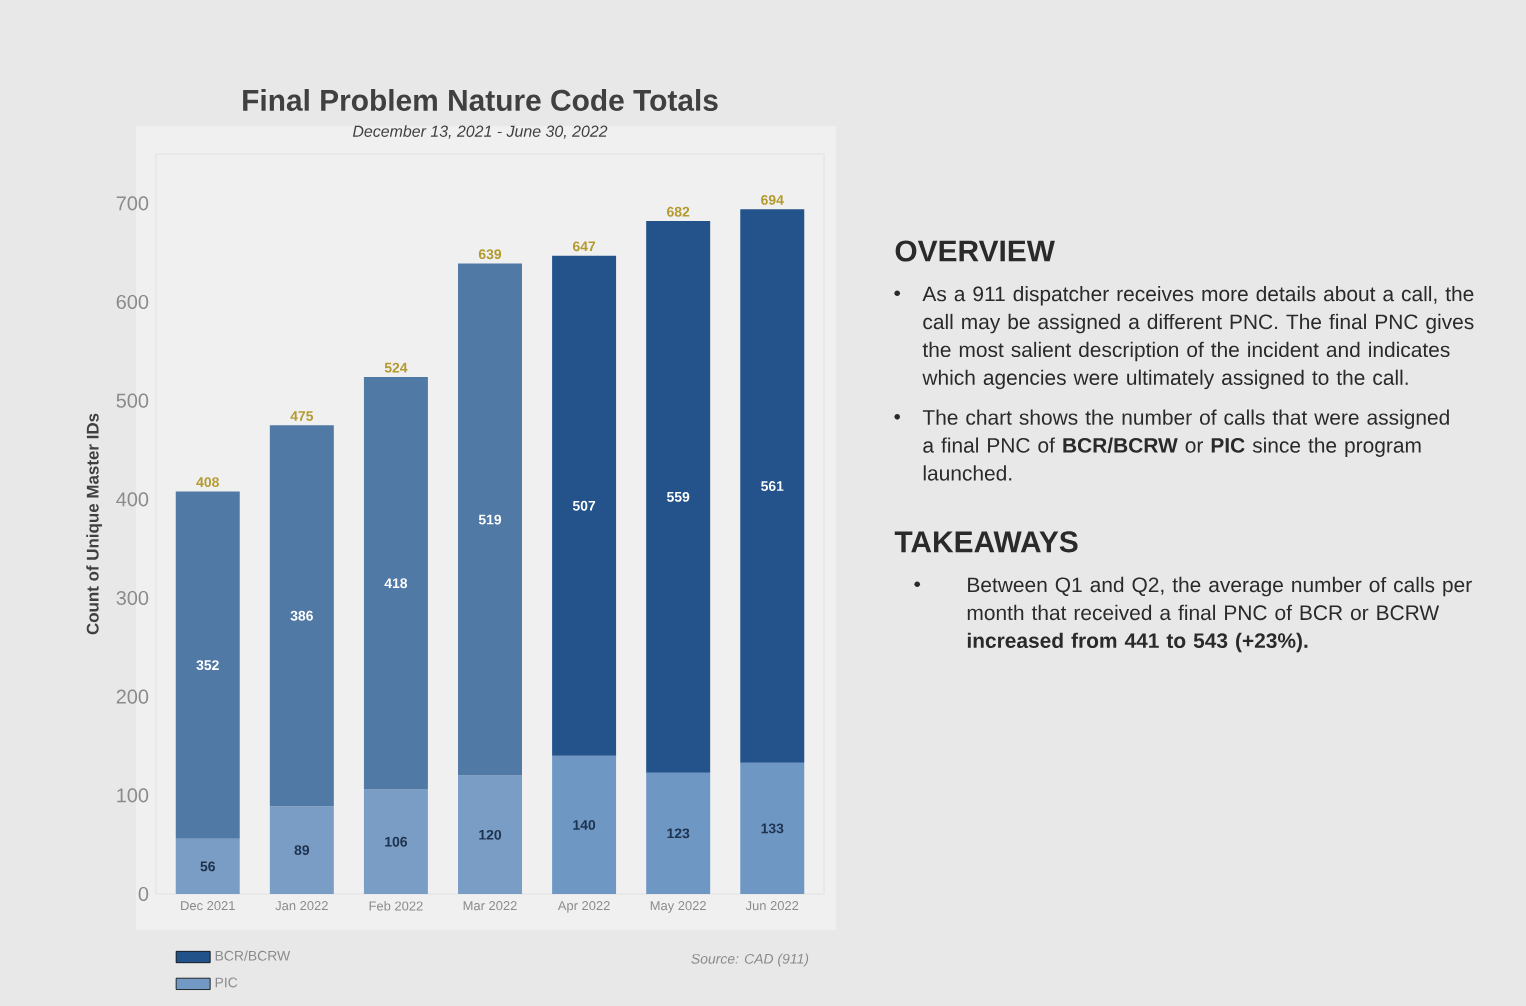  What do you see at coordinates (143, 894) in the screenshot?
I see `y-tick-label: 0` at bounding box center [143, 894].